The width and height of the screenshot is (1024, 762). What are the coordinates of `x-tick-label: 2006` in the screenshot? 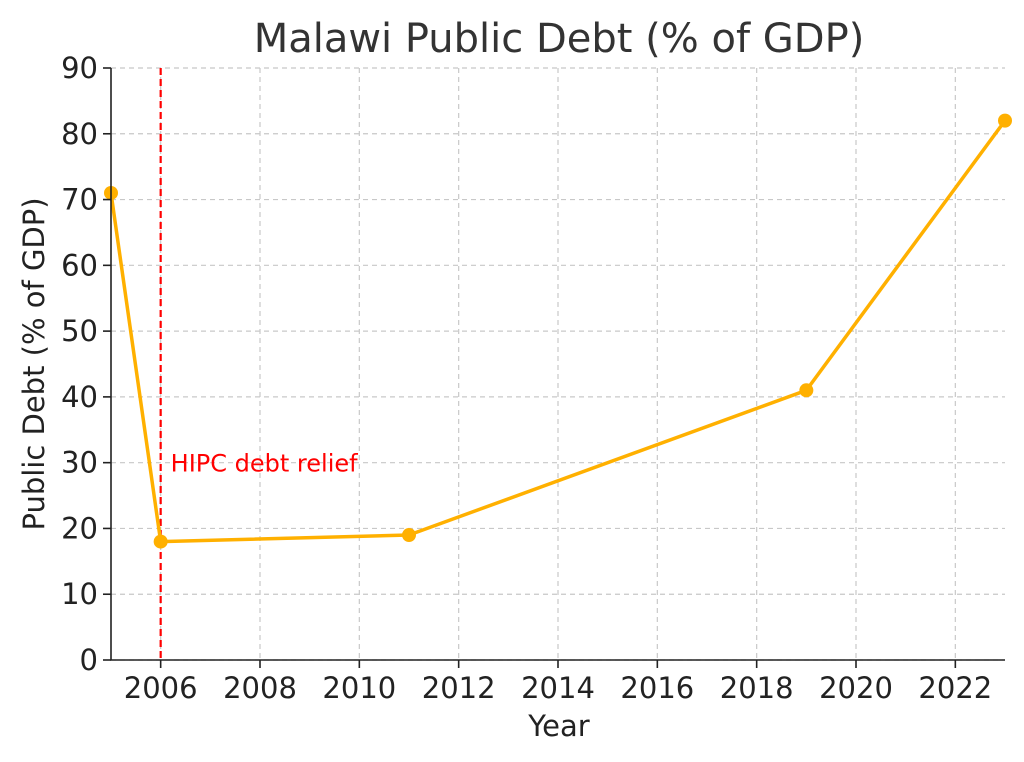 It's located at (161, 688).